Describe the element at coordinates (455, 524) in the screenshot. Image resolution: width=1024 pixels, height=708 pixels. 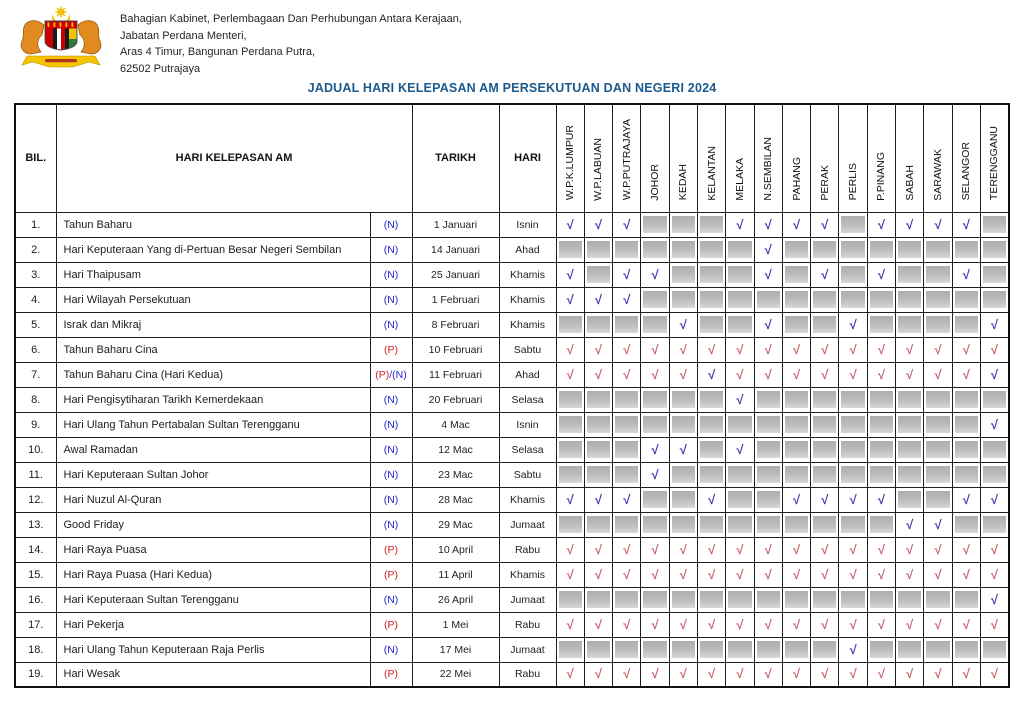
I see `holiday-date: 29 Mac` at that location.